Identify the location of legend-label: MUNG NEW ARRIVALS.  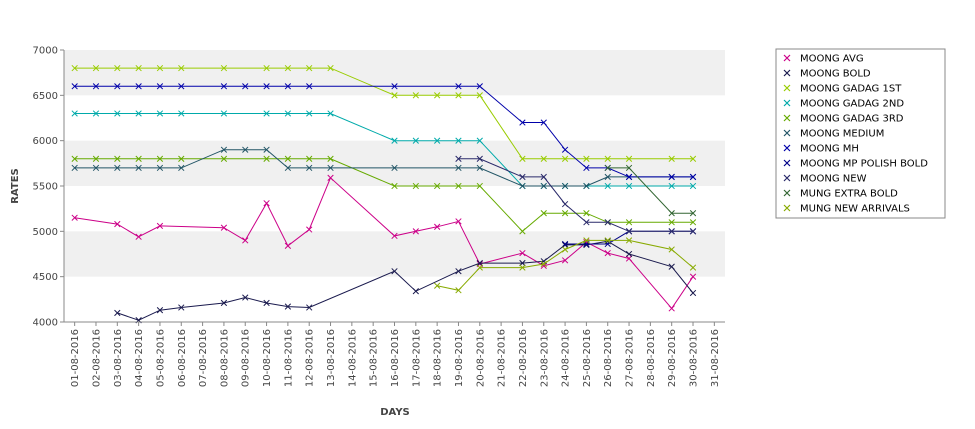
(855, 209).